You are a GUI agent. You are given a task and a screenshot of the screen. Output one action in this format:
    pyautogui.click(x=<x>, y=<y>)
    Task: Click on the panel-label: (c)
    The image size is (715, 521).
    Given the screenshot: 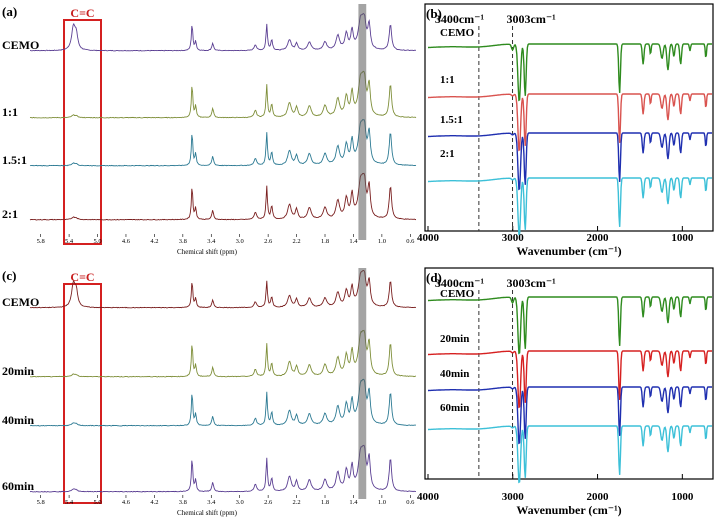 What is the action you would take?
    pyautogui.click(x=9, y=275)
    